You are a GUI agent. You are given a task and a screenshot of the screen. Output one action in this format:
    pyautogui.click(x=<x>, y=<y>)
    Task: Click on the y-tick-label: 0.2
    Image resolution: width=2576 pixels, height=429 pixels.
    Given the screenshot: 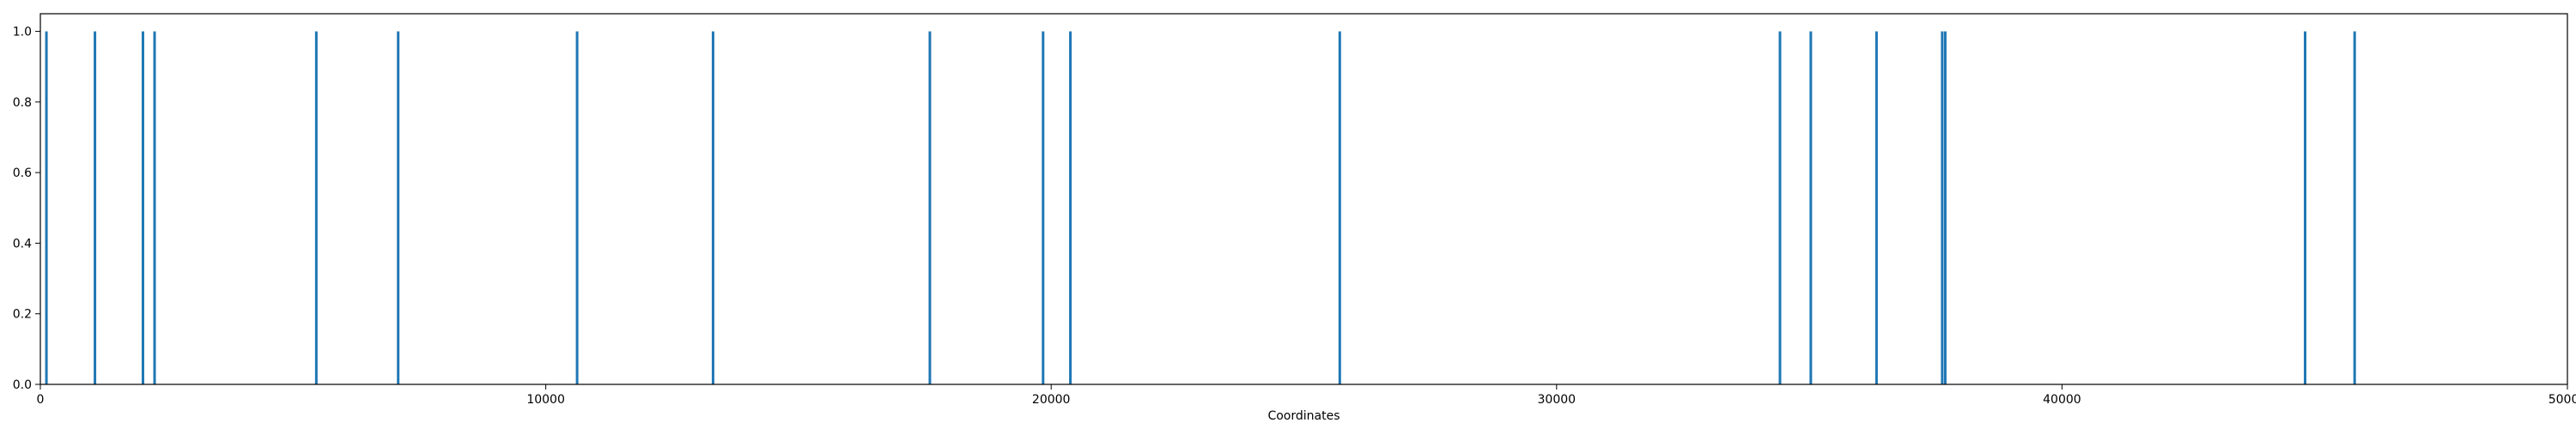 What is the action you would take?
    pyautogui.click(x=23, y=315)
    